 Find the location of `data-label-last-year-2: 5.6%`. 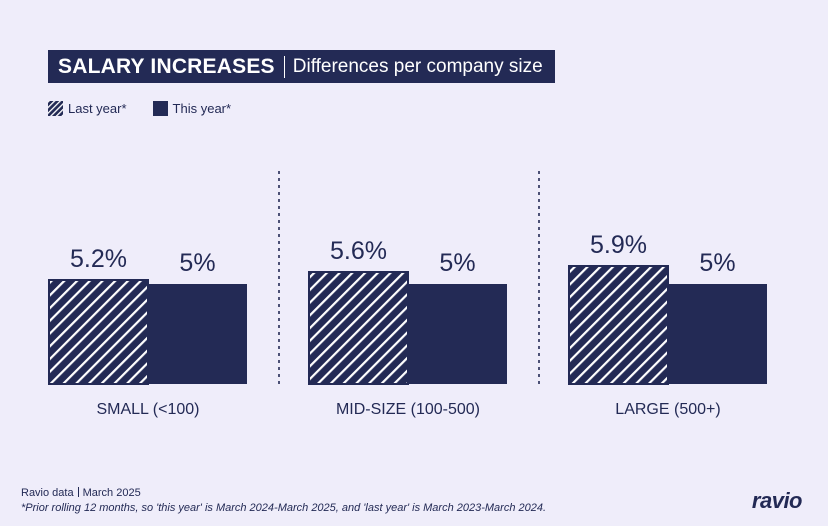

data-label-last-year-2: 5.6% is located at coordinates (358, 251).